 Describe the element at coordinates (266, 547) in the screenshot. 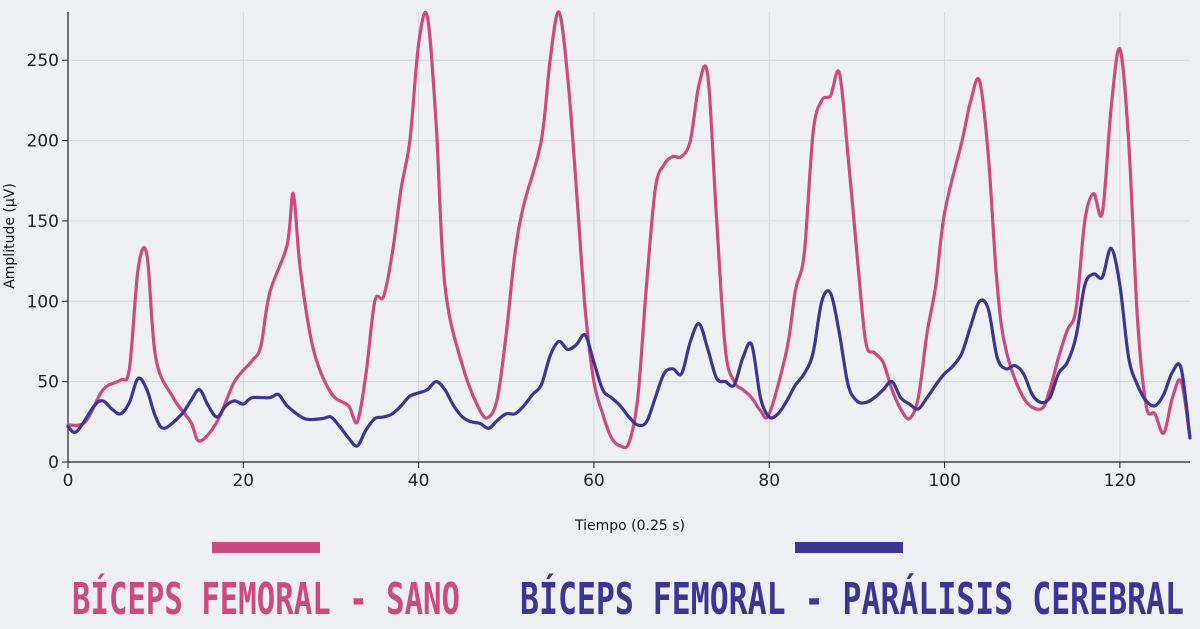

I see `legend-swatch-sano` at that location.